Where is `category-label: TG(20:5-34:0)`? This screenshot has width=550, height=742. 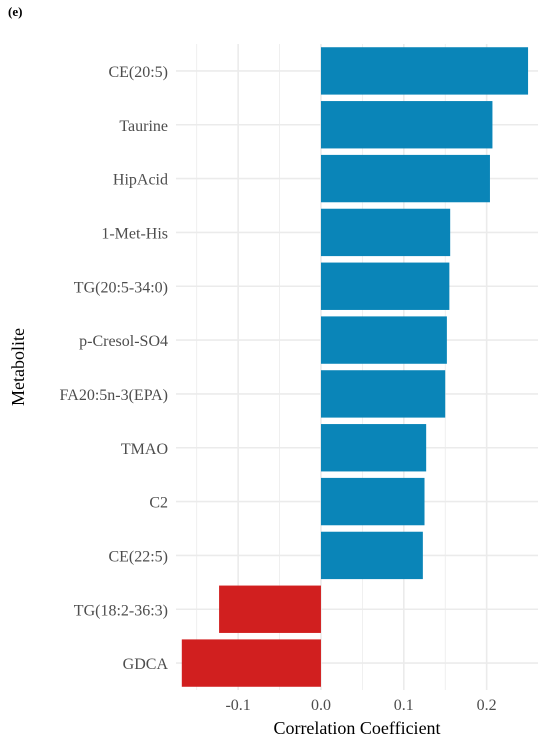
category-label: TG(20:5-34:0) is located at coordinates (121, 287).